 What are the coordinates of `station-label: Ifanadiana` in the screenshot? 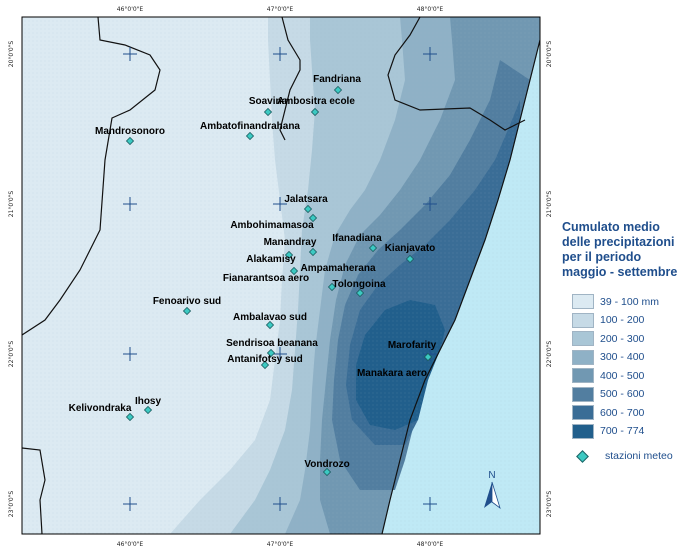 It's located at (357, 238).